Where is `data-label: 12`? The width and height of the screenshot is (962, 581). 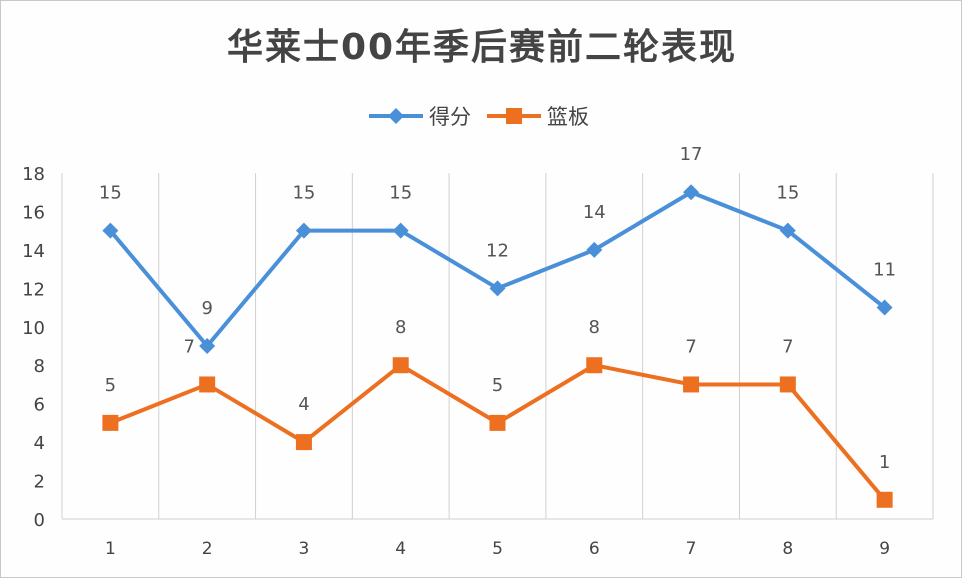
data-label: 12 is located at coordinates (497, 250).